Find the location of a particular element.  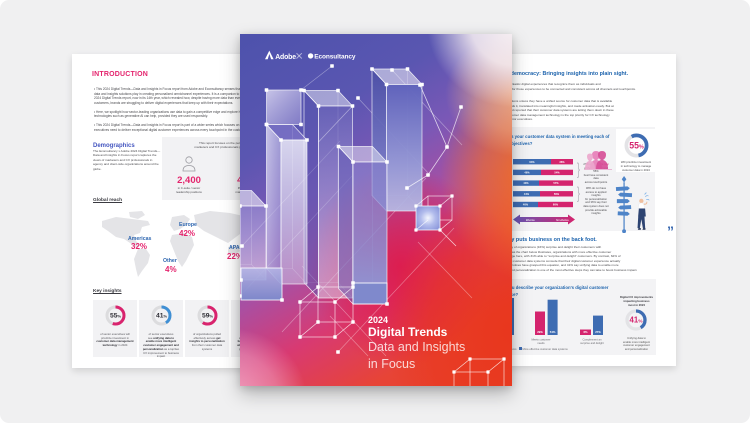

svg-text: 46% is located at coordinates (527, 173).